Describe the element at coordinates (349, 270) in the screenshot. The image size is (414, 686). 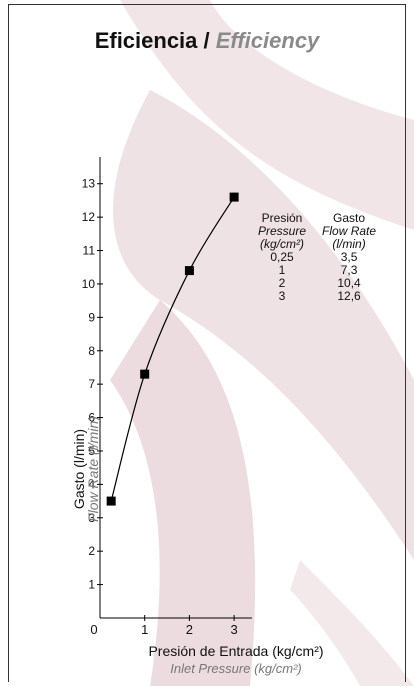
I see `table-cell-flow: 7,3` at that location.